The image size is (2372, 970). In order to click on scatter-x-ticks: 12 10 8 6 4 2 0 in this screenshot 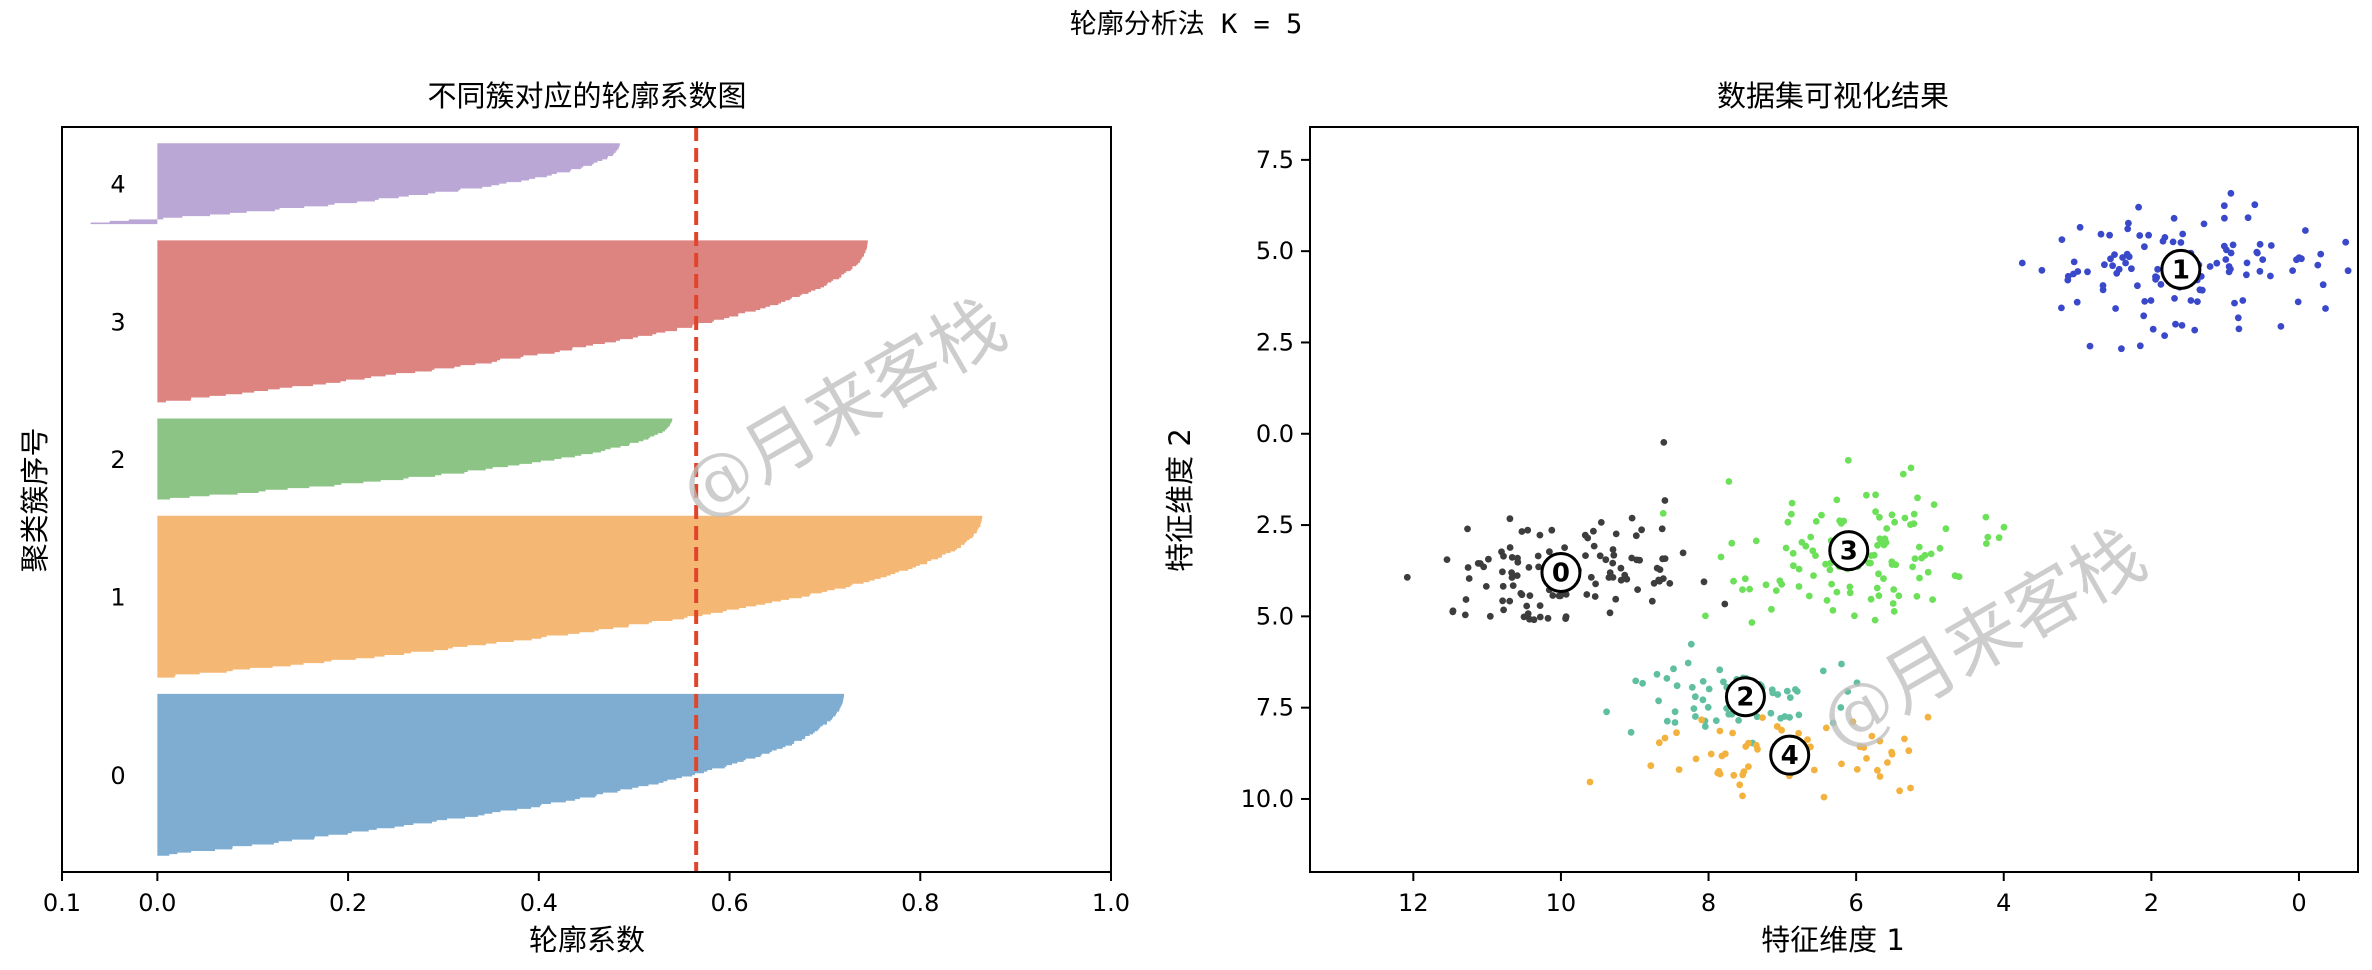, I will do `click(1852, 894)`.